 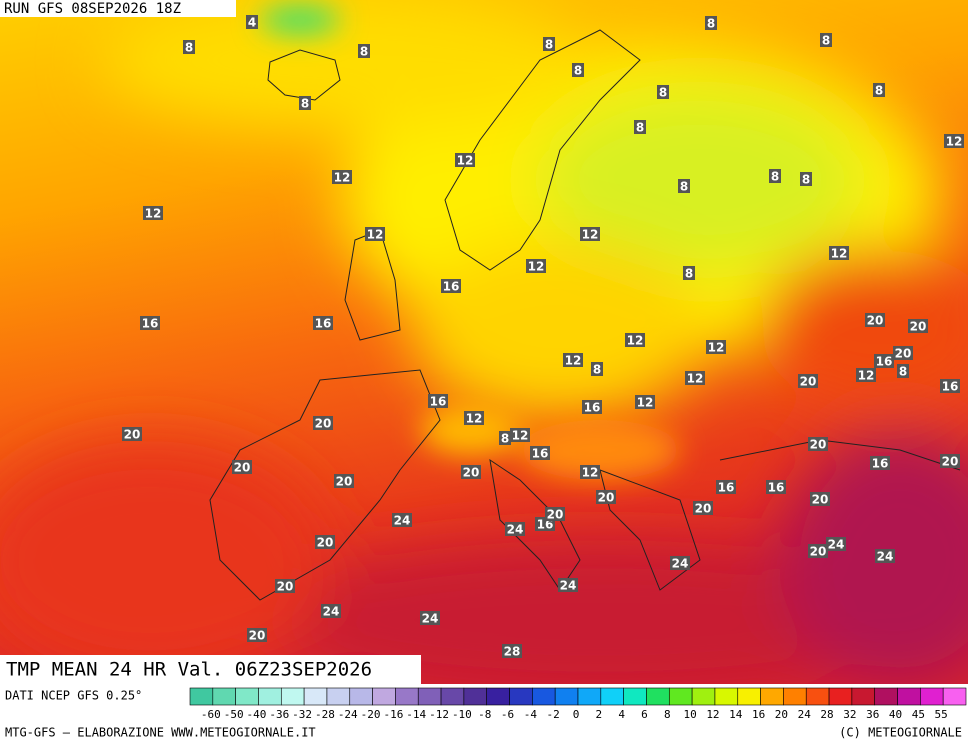 I want to click on scale-label: 28, so click(x=826, y=714).